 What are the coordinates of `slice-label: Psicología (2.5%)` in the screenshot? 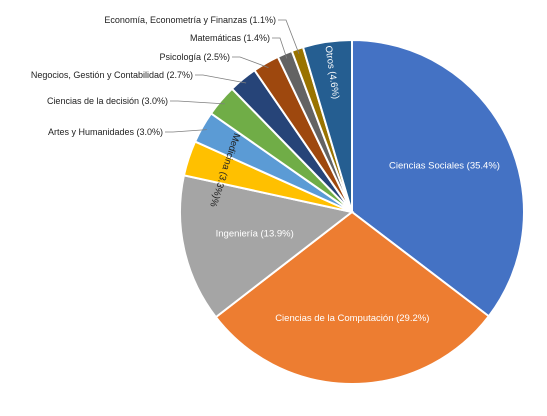 It's located at (194, 57).